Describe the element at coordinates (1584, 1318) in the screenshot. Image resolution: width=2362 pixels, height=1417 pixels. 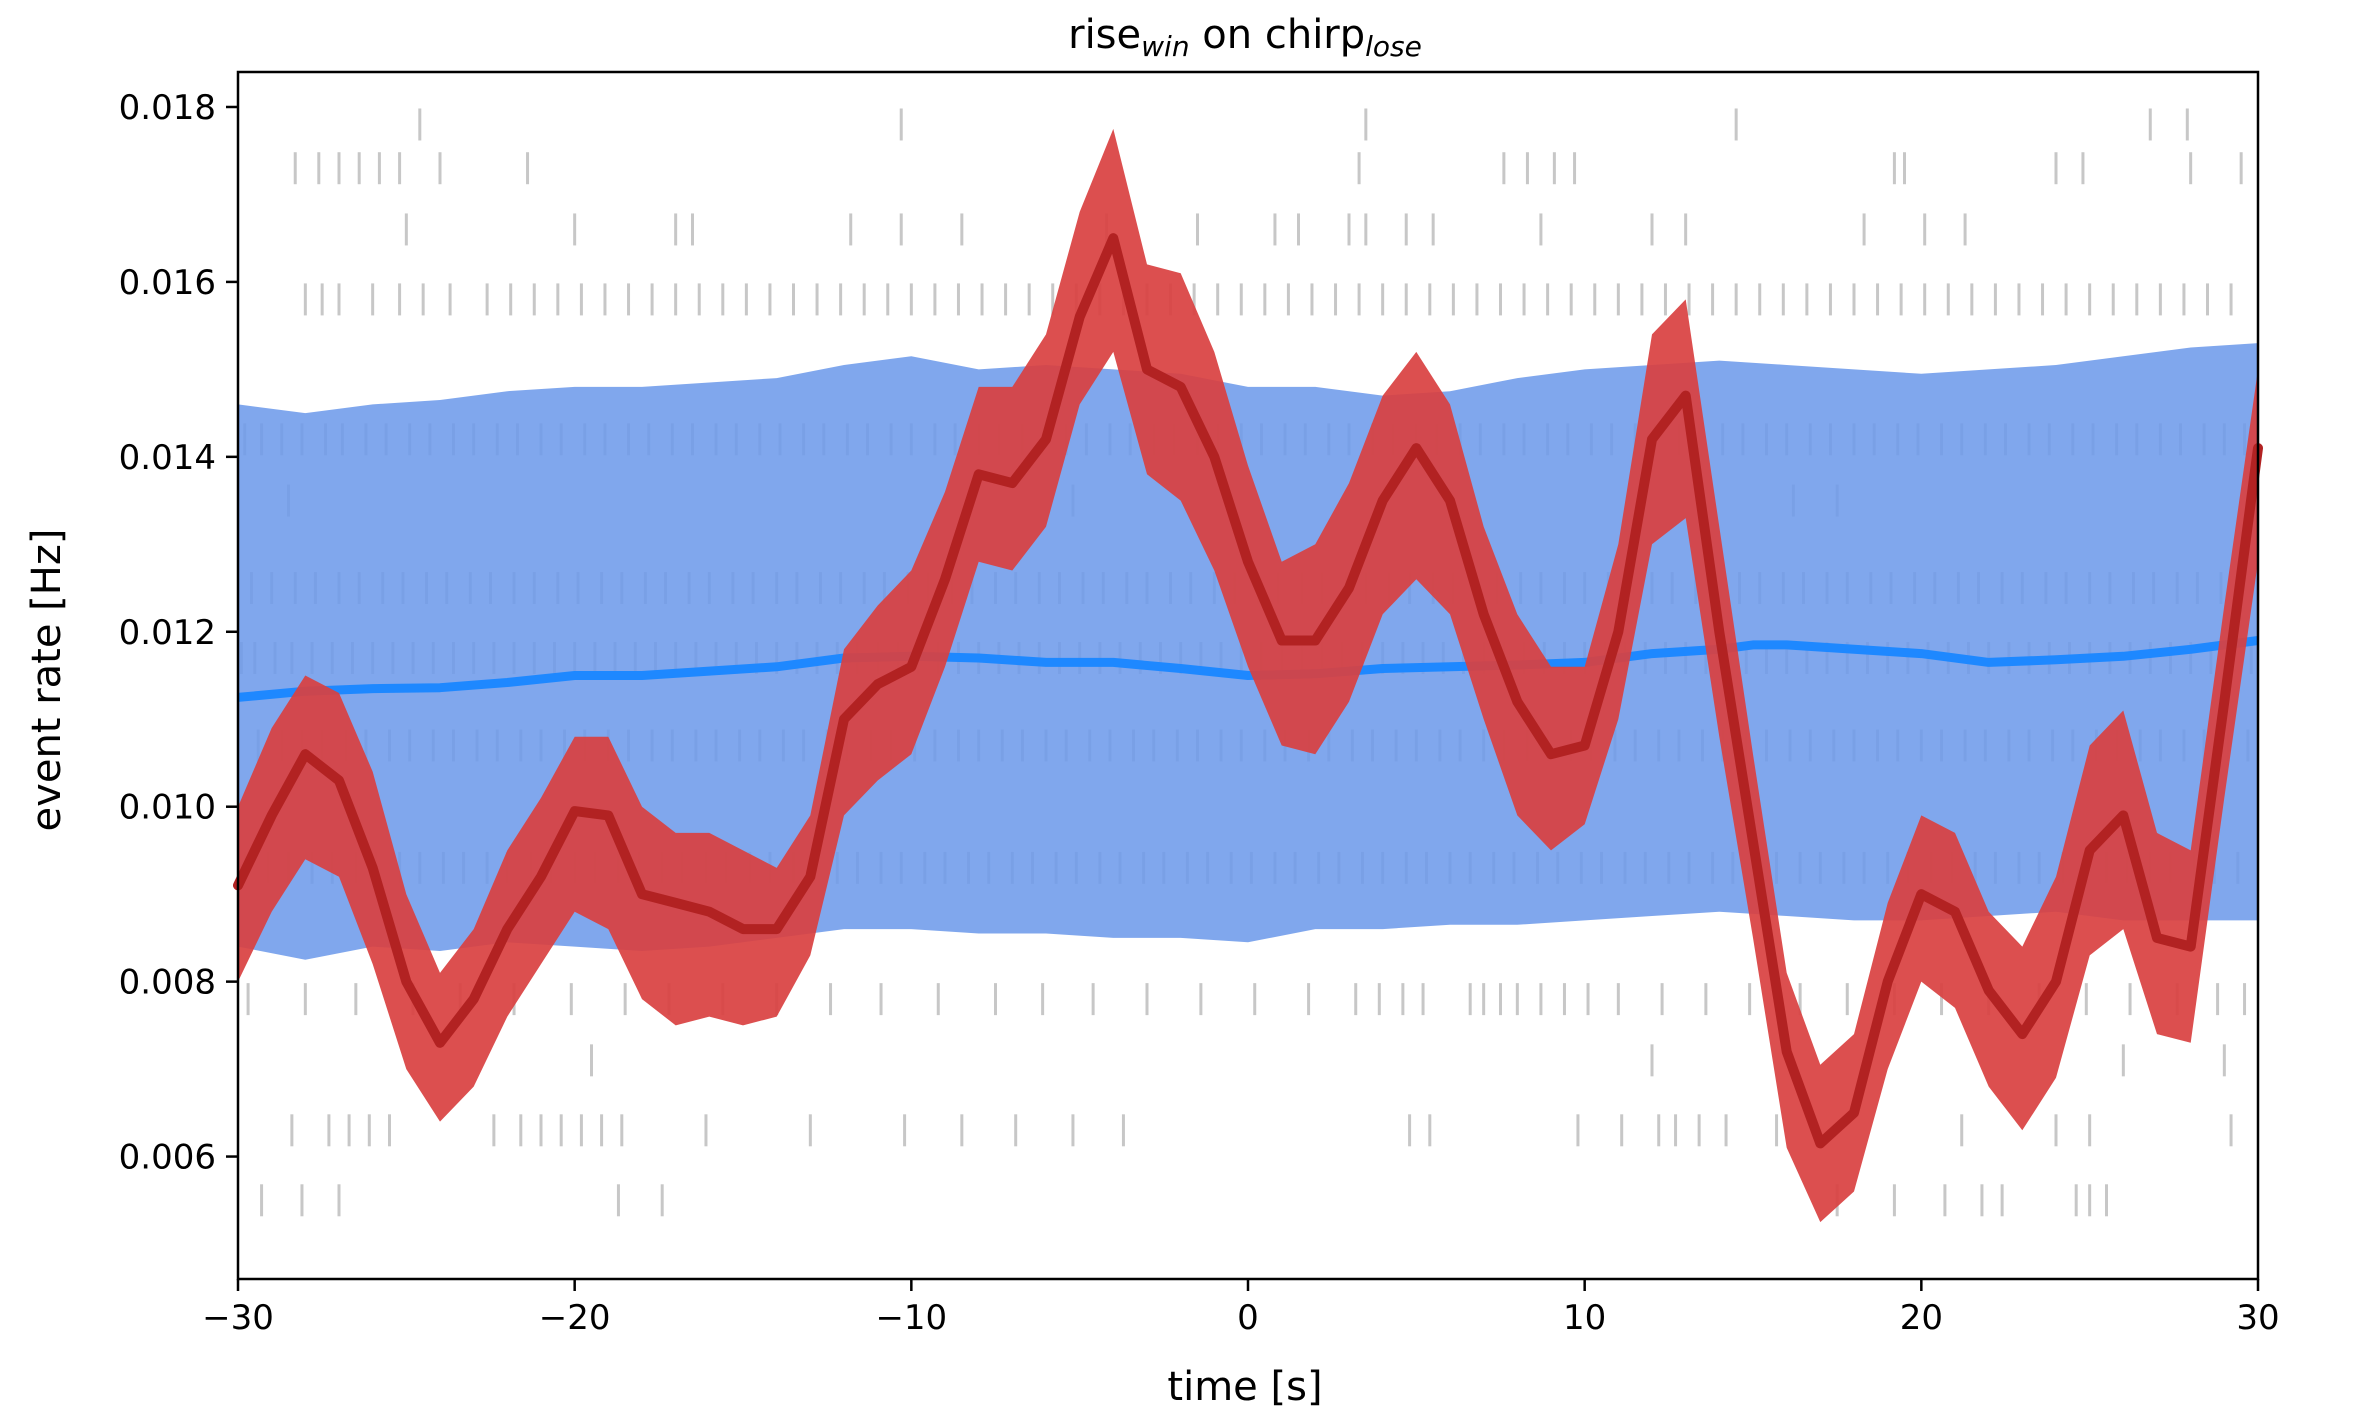
I see `x-tick-label: 10` at that location.